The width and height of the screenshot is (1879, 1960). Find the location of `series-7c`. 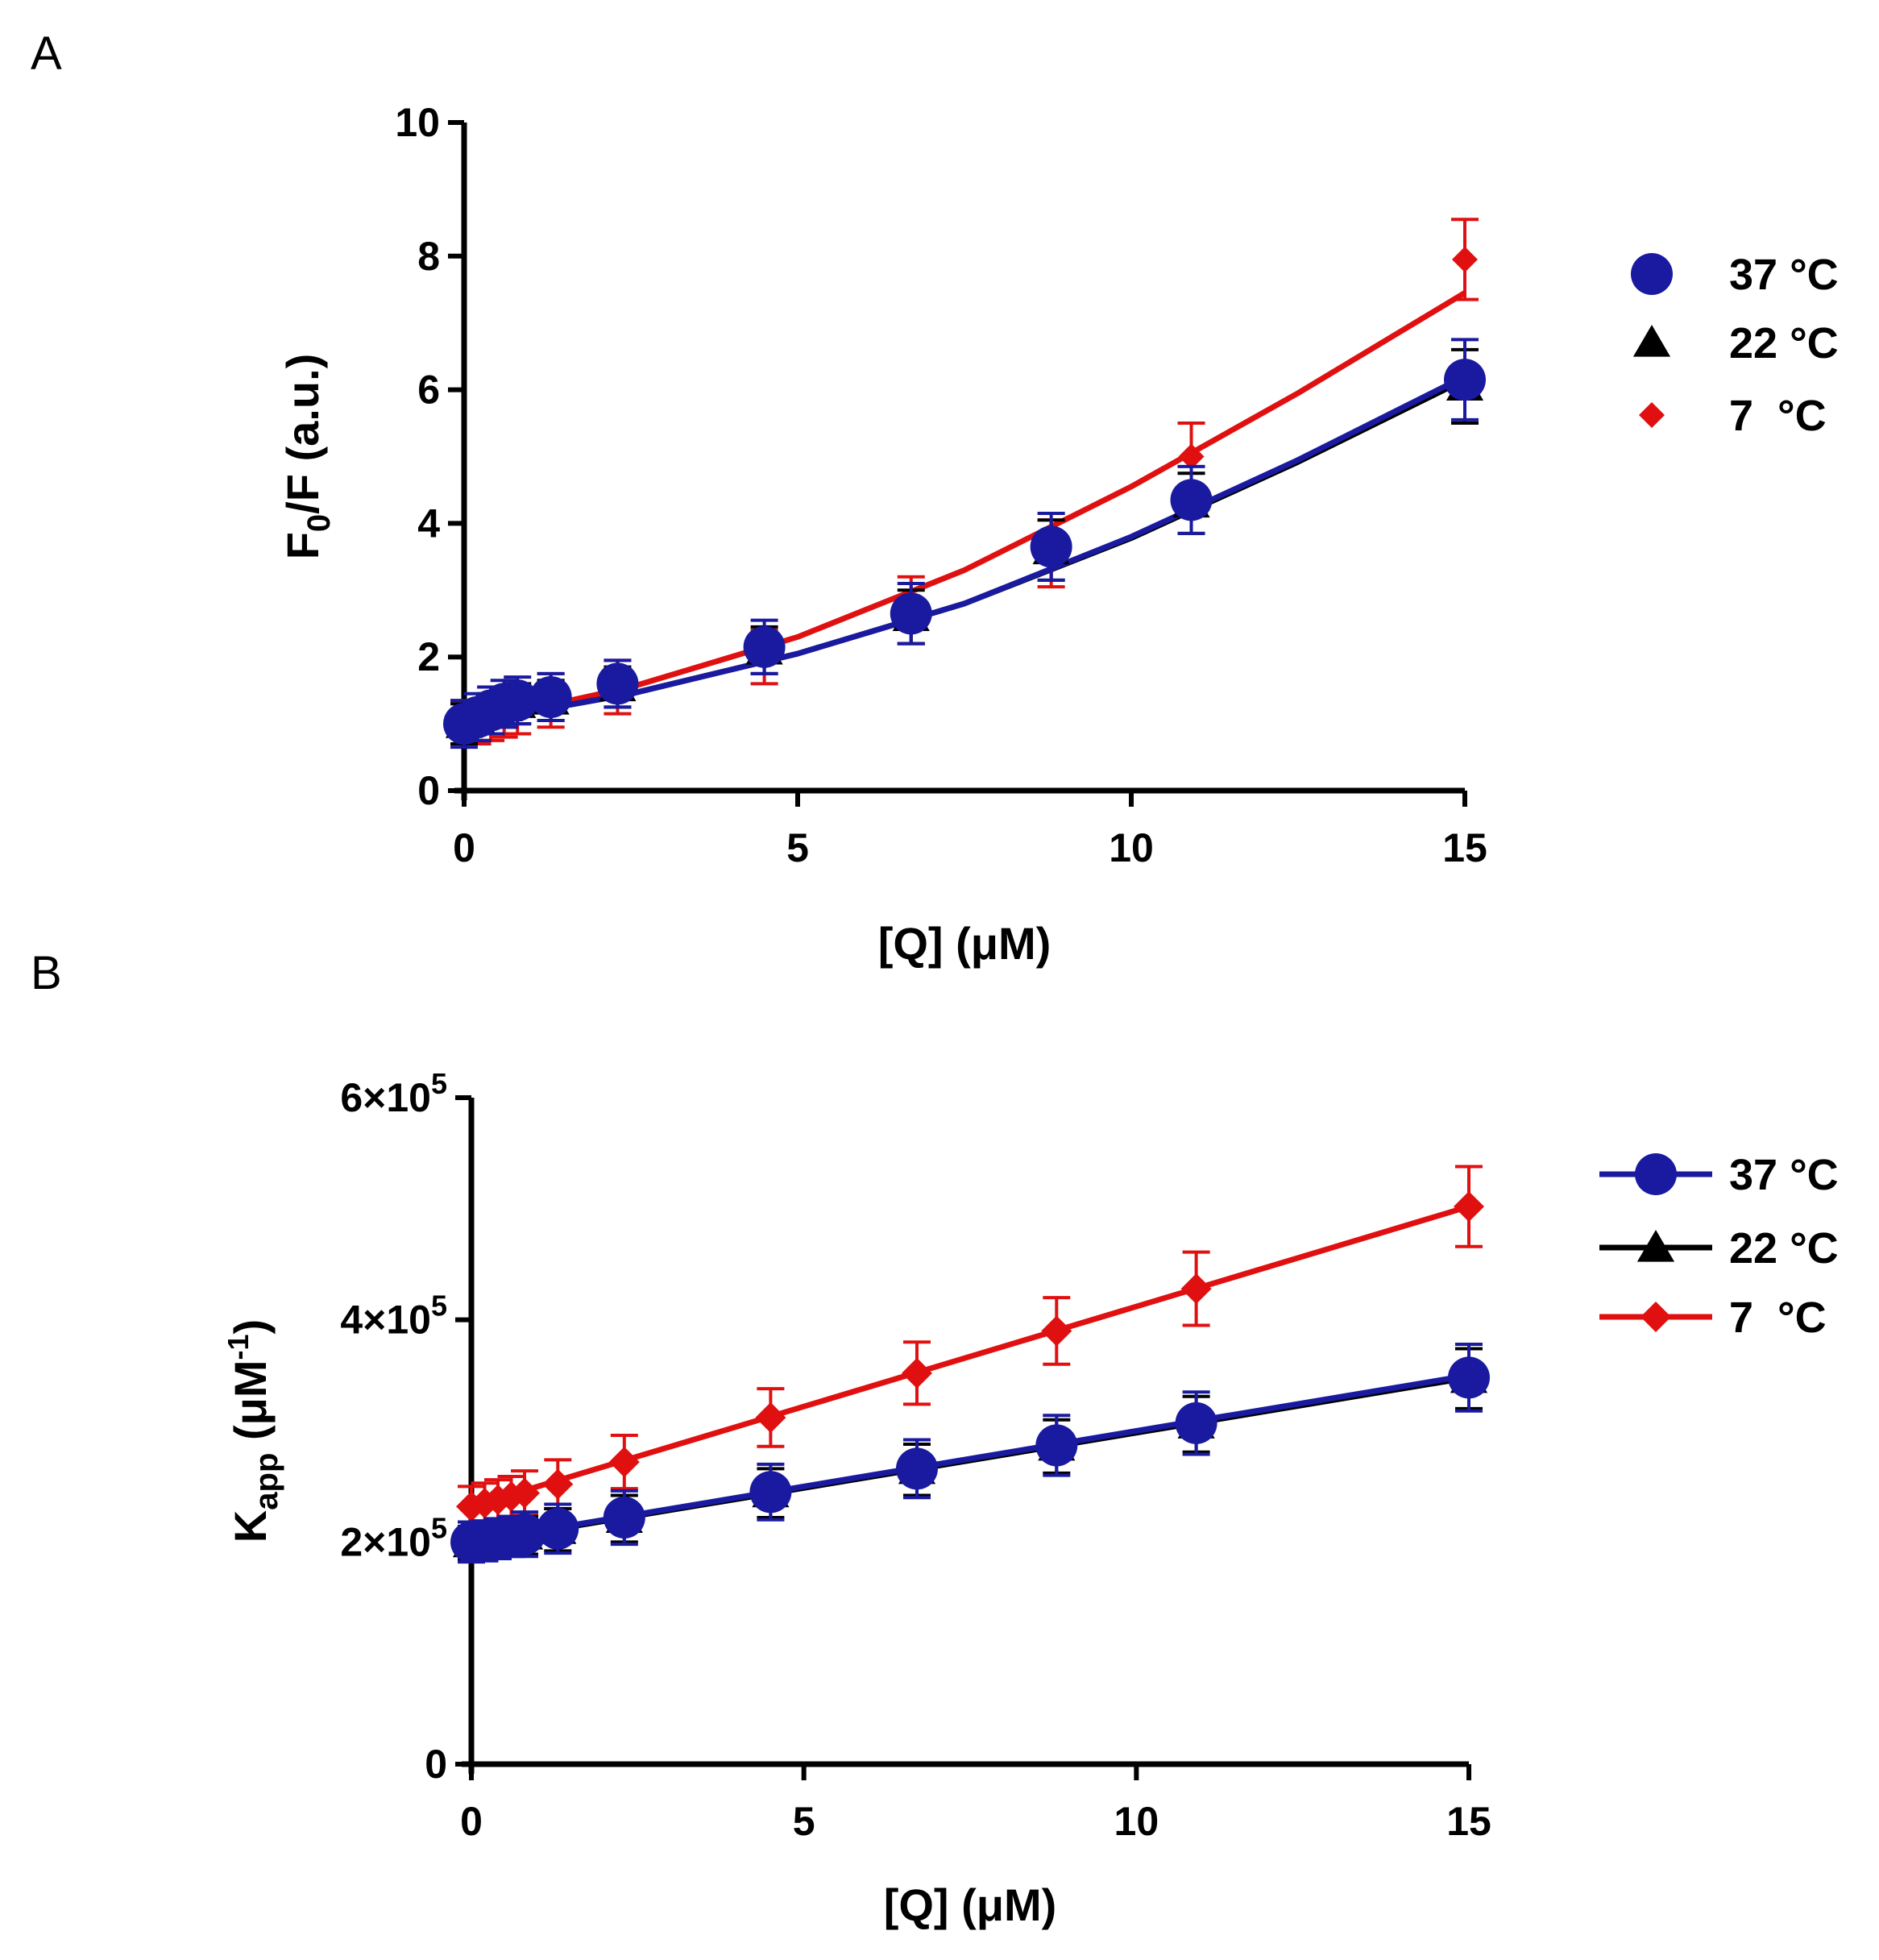

series-7c is located at coordinates (970, 1356).